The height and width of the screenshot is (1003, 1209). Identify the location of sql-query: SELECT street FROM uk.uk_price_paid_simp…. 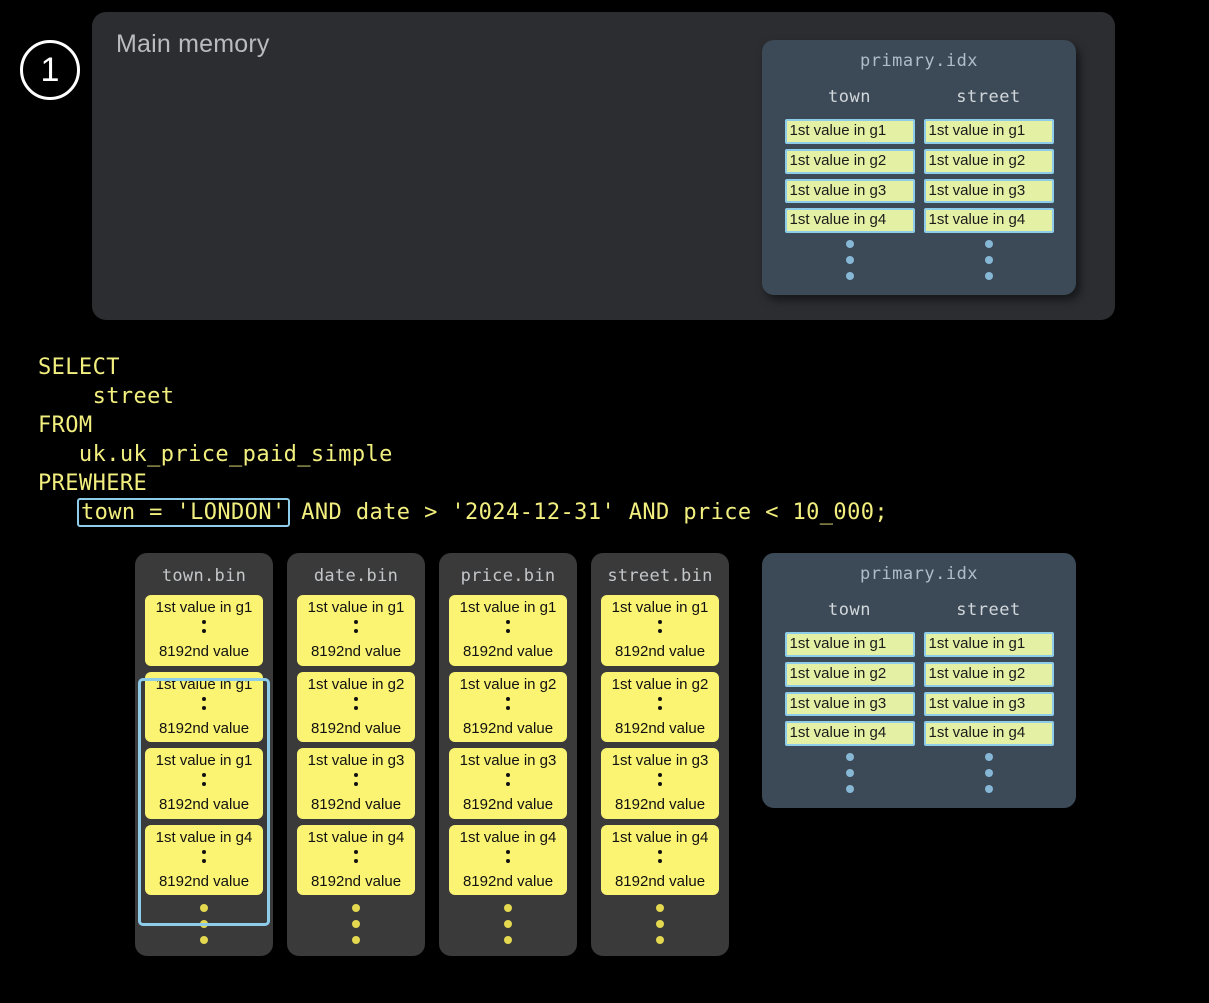
(463, 440).